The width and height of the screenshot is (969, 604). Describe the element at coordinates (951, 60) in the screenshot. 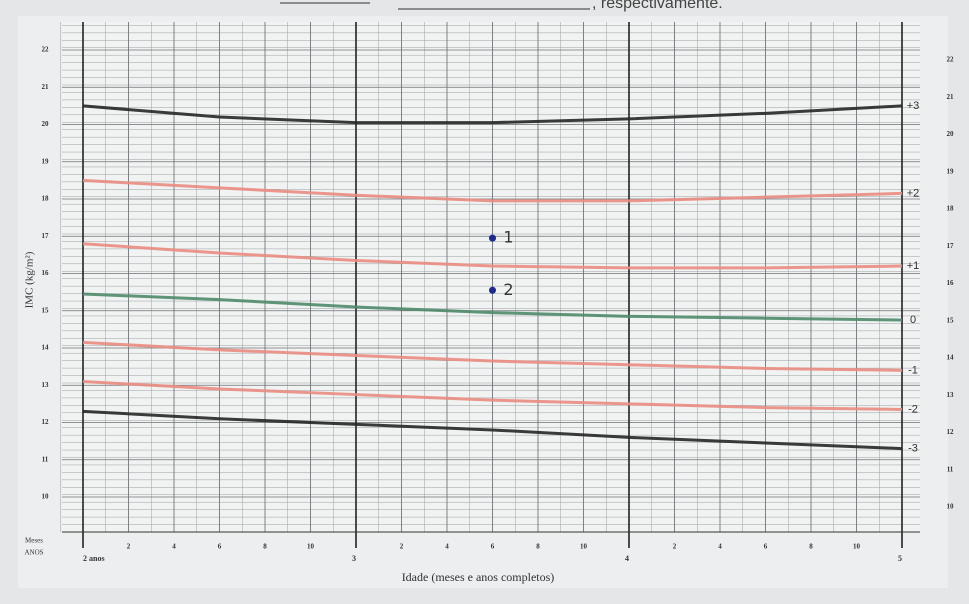

I see `y-tick-label-right: 22` at that location.